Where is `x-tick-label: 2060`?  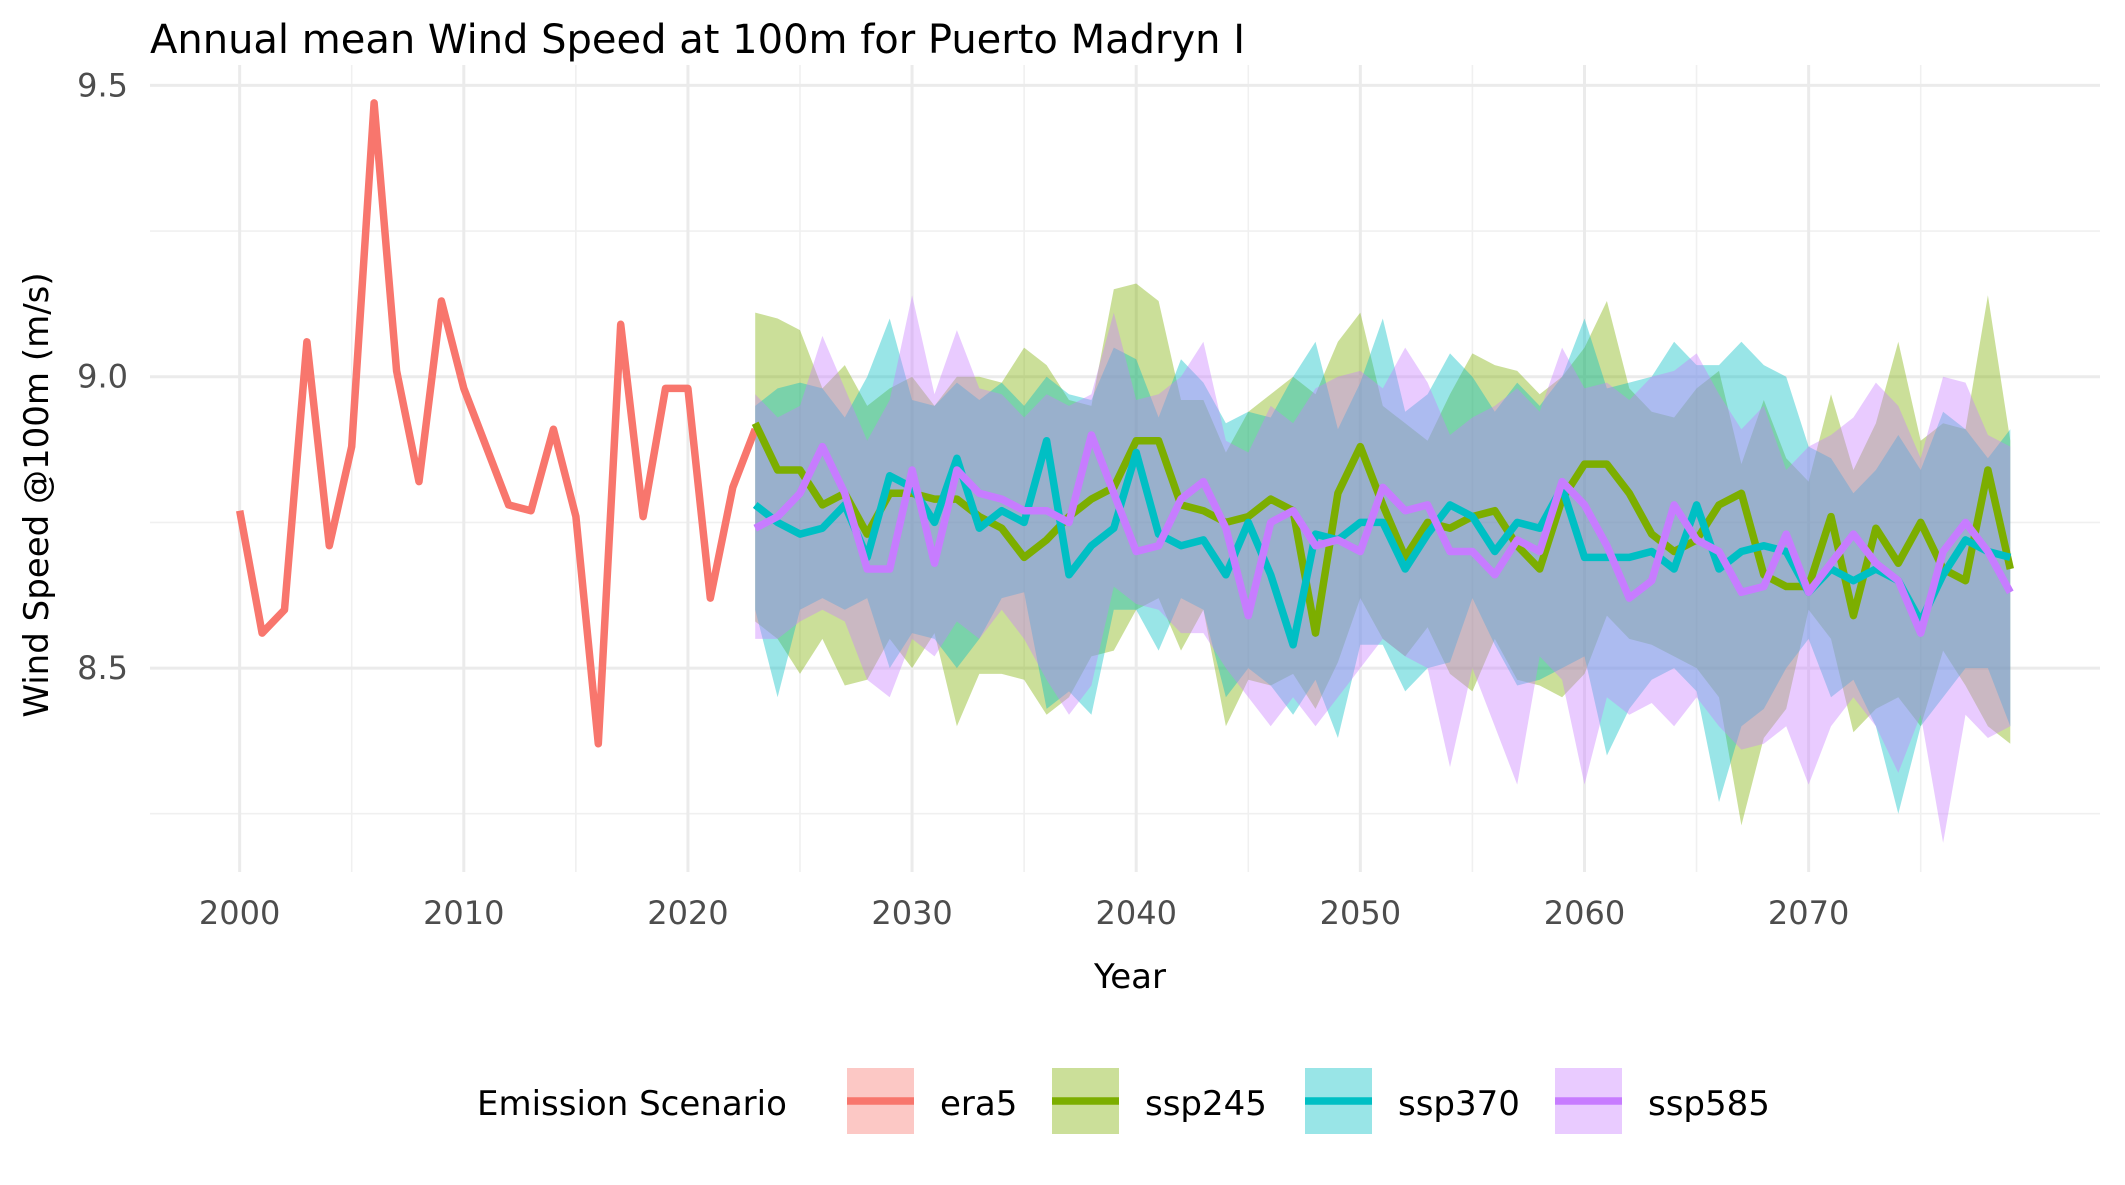
x-tick-label: 2060 is located at coordinates (1584, 913).